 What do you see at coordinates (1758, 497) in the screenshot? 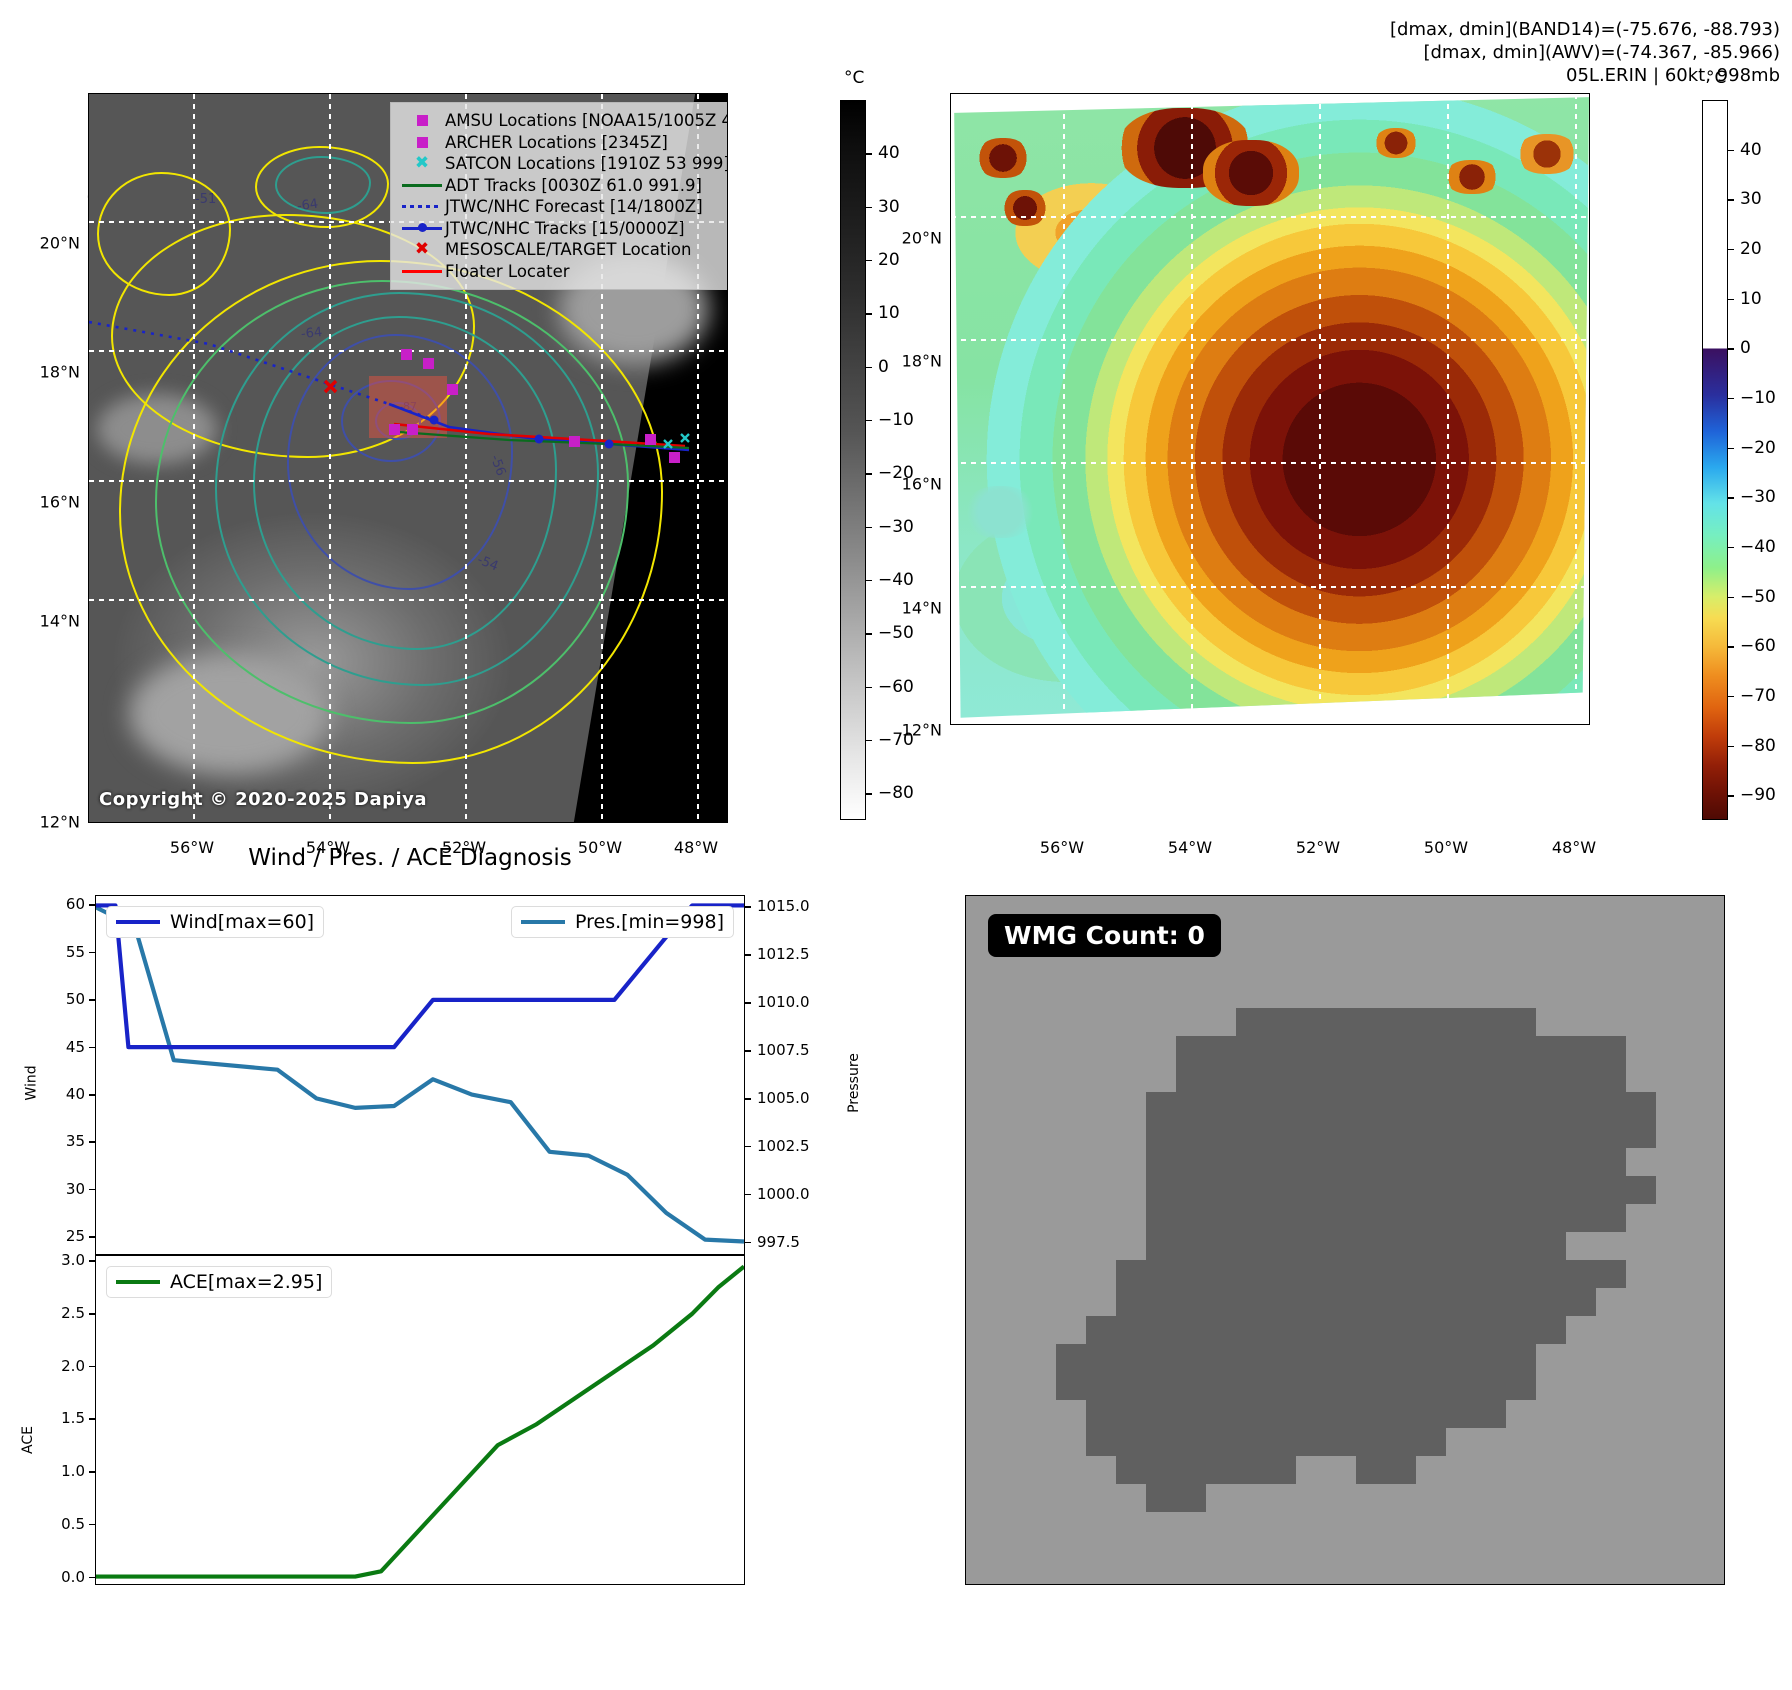
I see `colorbar-tick-label: −30` at bounding box center [1758, 497].